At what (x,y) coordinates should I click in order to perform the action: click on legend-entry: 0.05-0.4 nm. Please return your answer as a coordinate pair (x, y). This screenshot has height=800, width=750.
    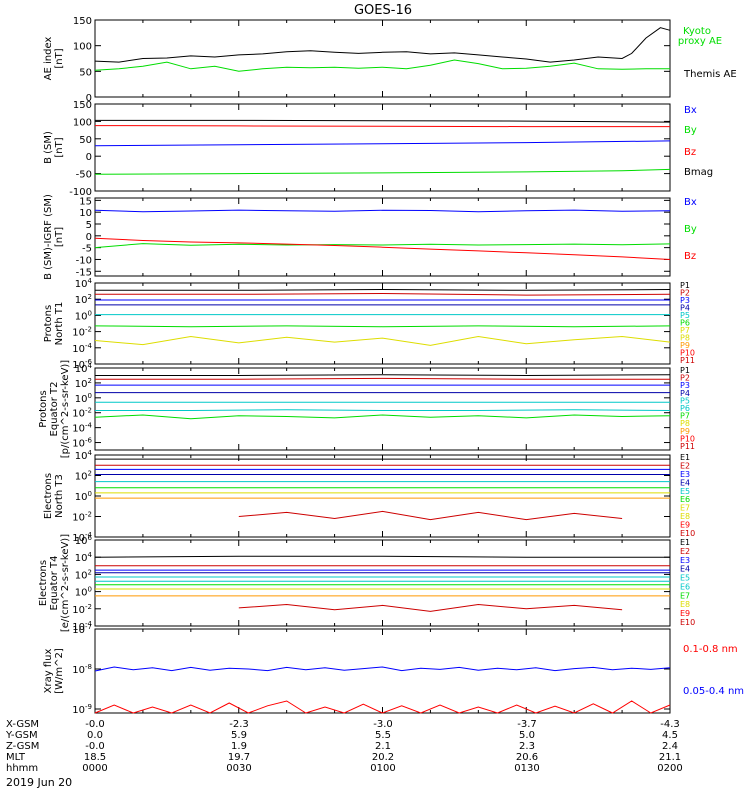
    Looking at the image, I should click on (713, 691).